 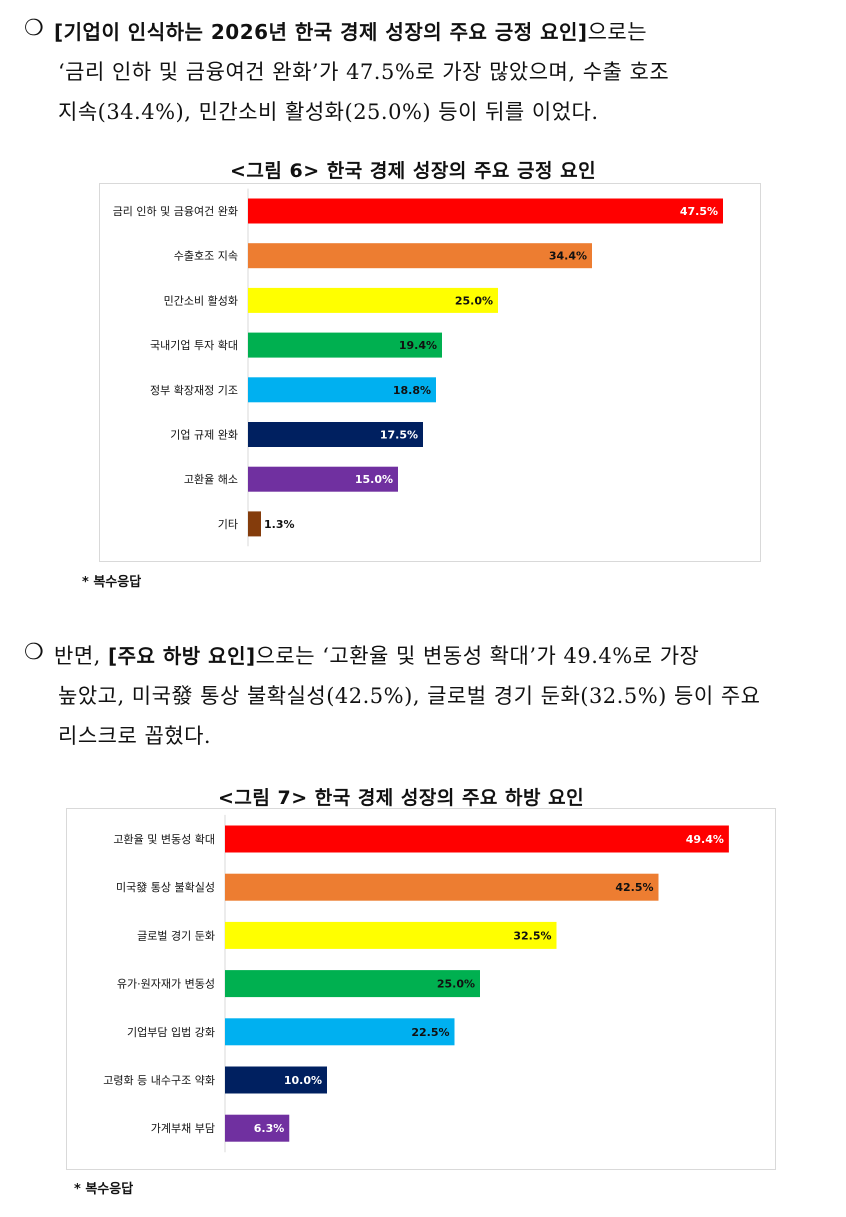 What do you see at coordinates (81, 656) in the screenshot?
I see `text: 반면,` at bounding box center [81, 656].